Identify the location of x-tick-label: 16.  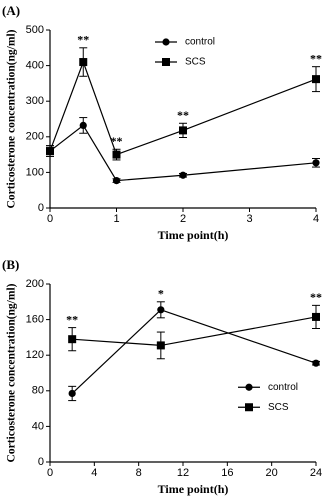
(227, 473).